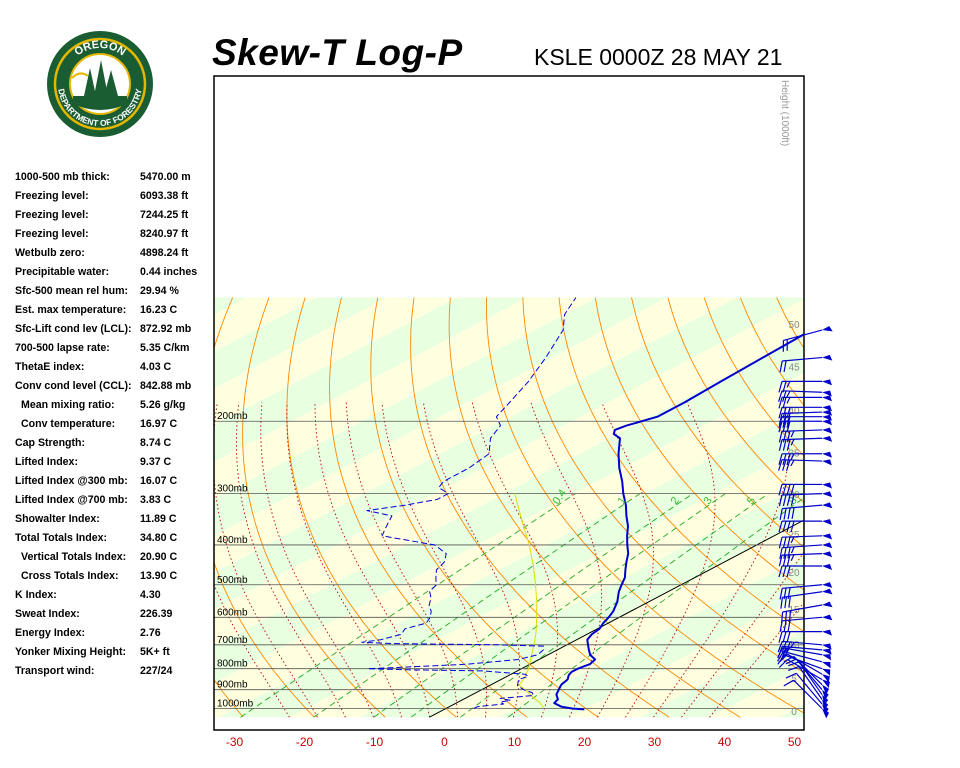 This screenshot has width=960, height=768. What do you see at coordinates (71, 310) in the screenshot?
I see `stat-label: Est. max temperature:` at bounding box center [71, 310].